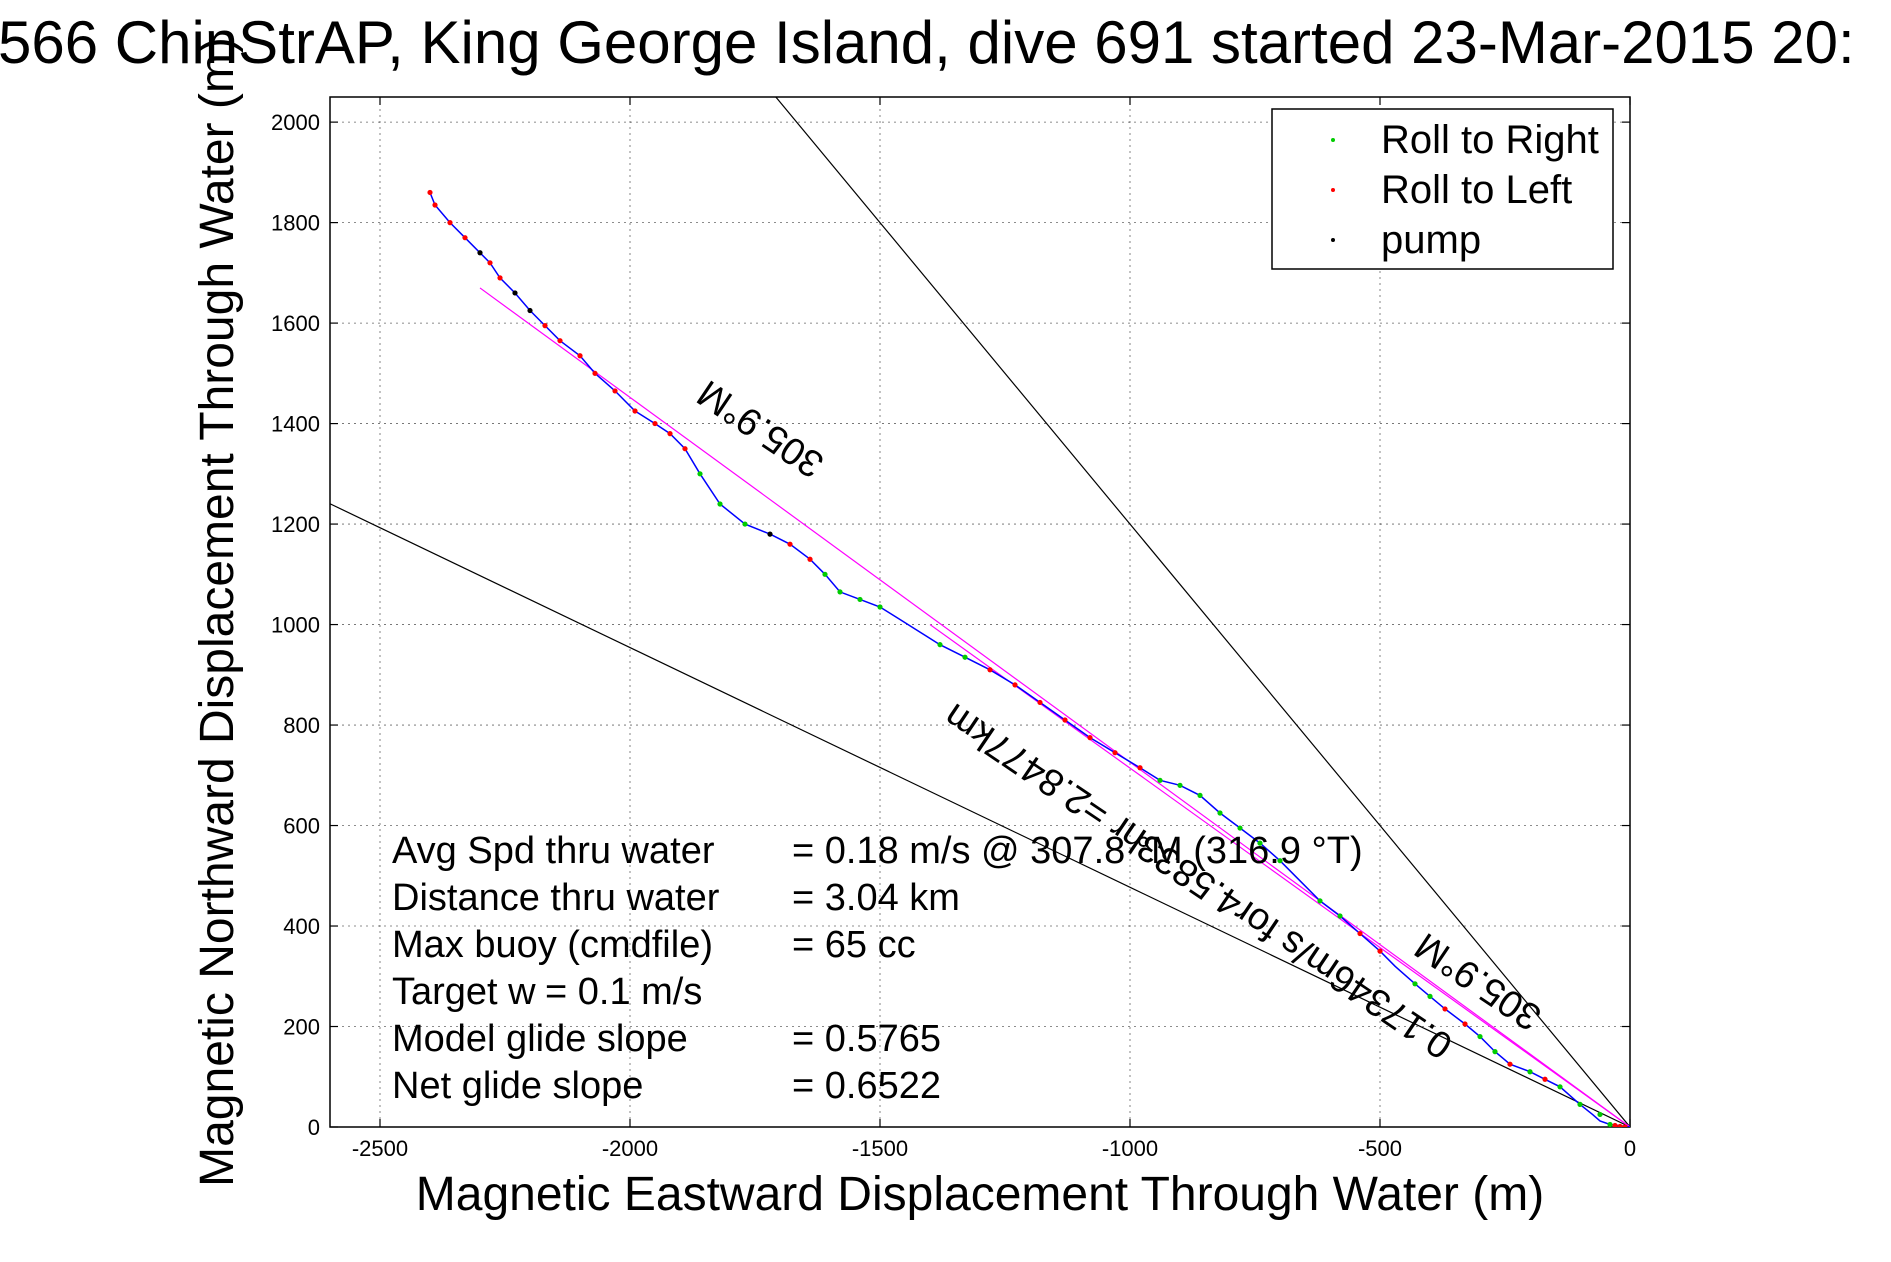  I want to click on y-tick-label: 1000, so click(295, 625).